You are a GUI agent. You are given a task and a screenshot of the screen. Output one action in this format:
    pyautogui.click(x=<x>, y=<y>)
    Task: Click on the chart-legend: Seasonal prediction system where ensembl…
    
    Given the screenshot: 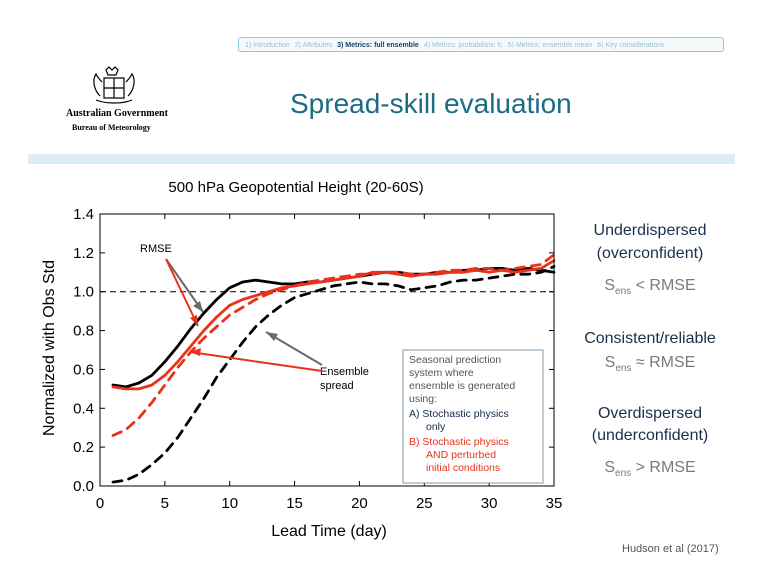 What is the action you would take?
    pyautogui.click(x=473, y=416)
    